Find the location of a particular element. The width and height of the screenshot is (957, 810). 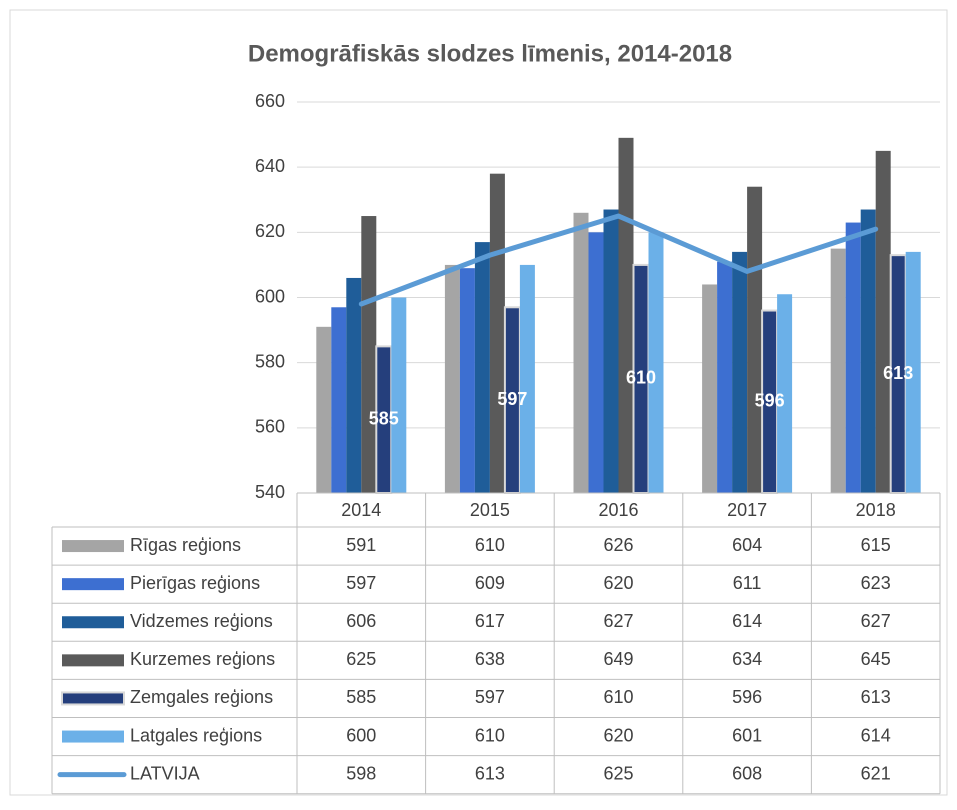

table-value: 645 is located at coordinates (876, 659).